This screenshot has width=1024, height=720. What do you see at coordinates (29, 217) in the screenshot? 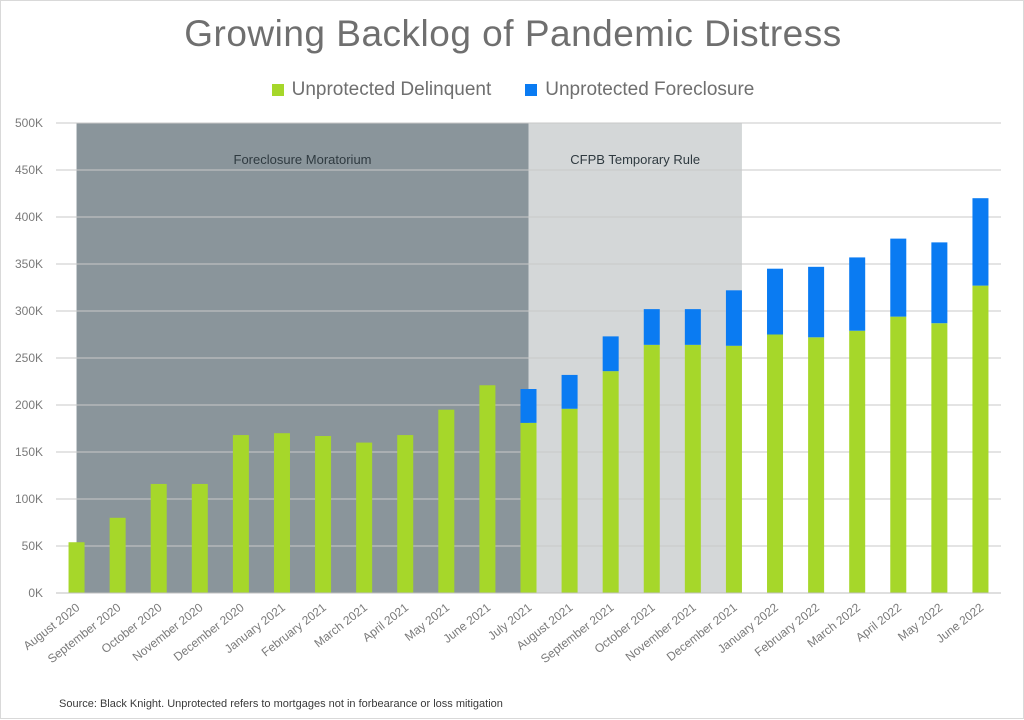
I see `y-tick-label: 400K` at bounding box center [29, 217].